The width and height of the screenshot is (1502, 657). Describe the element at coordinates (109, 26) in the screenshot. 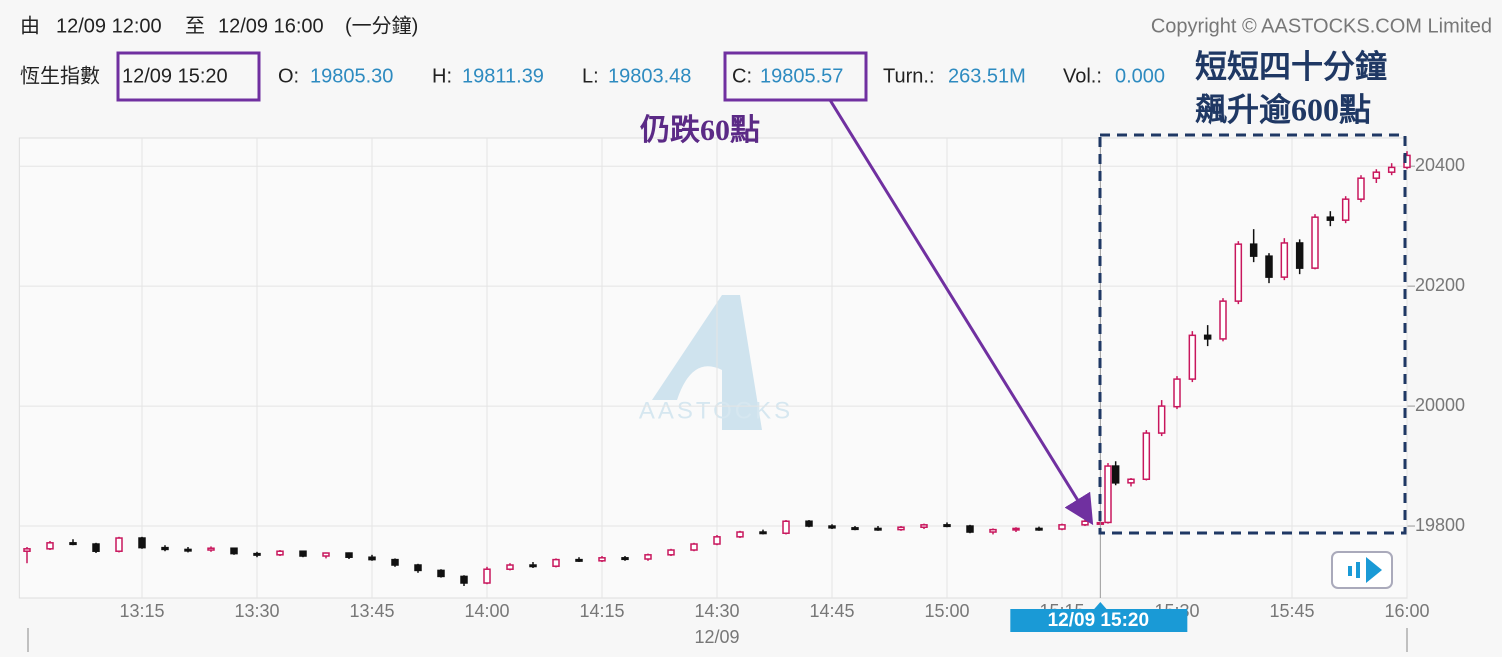

I see `from-time: 12/09 12:00` at that location.